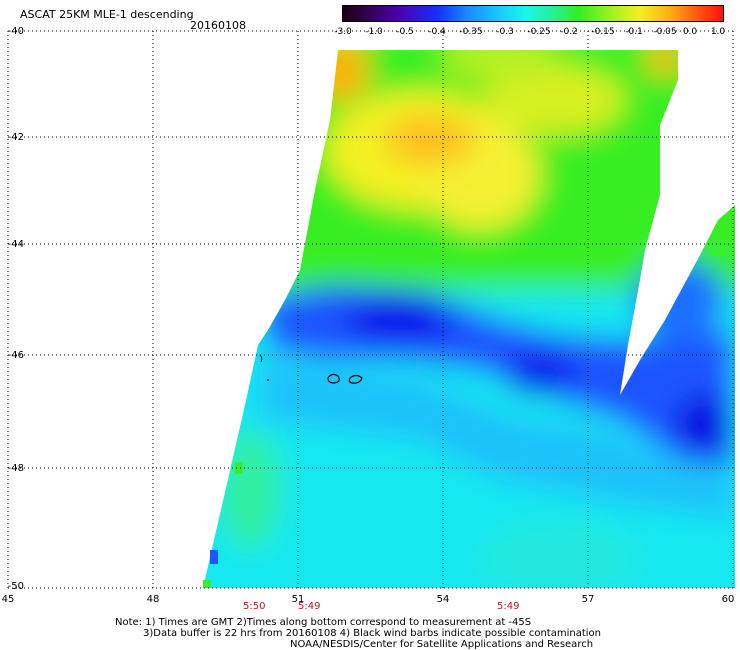  Describe the element at coordinates (15, 468) in the screenshot. I see `y-axis-label: -48` at that location.